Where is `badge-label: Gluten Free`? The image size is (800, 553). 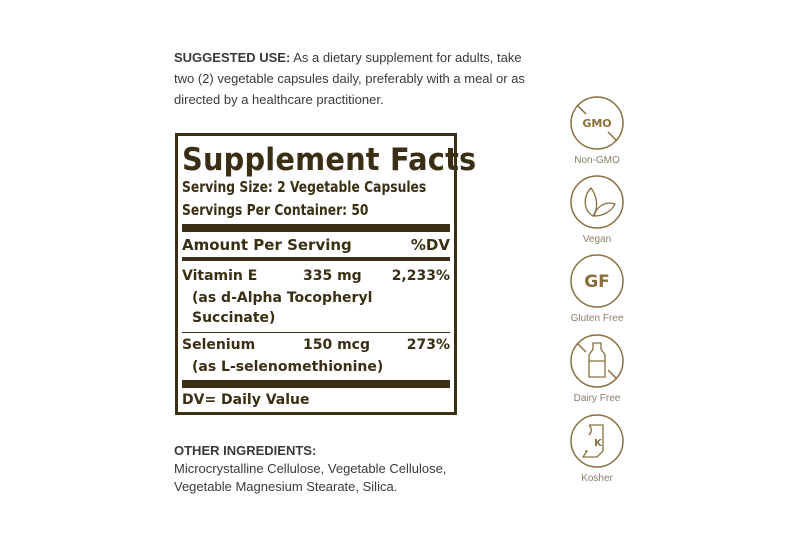 badge-label: Gluten Free is located at coordinates (597, 318).